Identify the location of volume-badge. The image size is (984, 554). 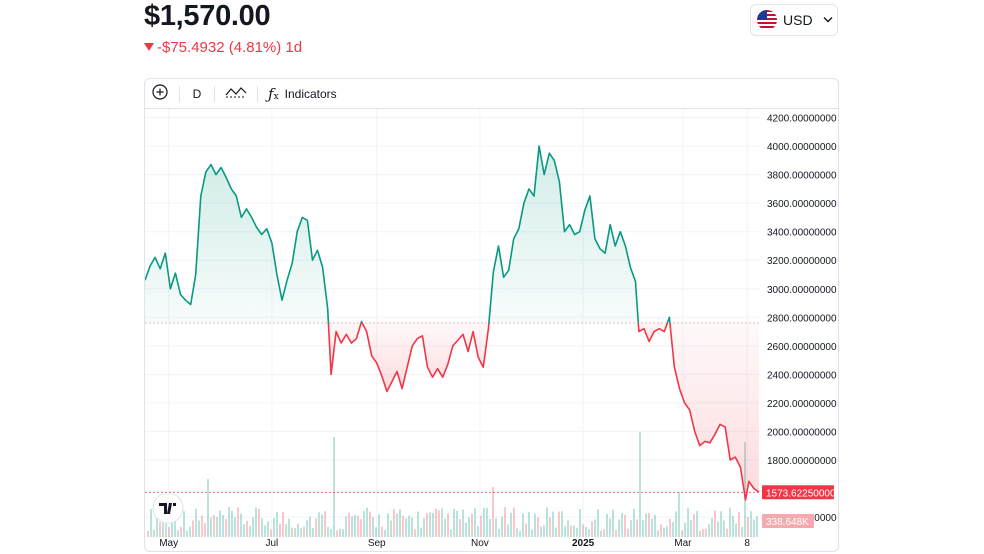
(788, 521).